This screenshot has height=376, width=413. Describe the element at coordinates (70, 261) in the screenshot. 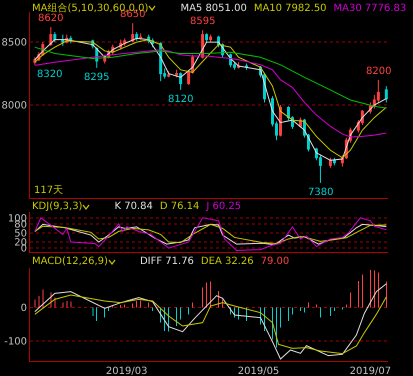

I see `chart-title: MACD(12,26,9)` at that location.